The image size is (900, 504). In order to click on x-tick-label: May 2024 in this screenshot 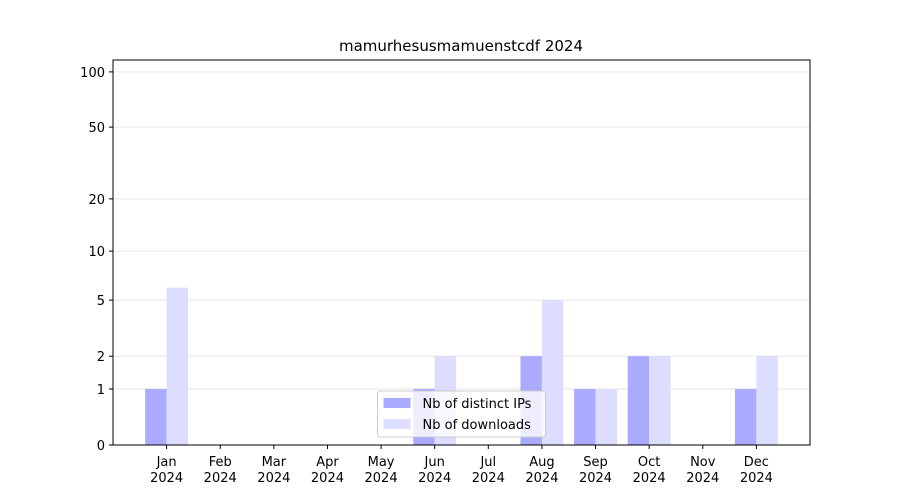, I will do `click(381, 470)`.